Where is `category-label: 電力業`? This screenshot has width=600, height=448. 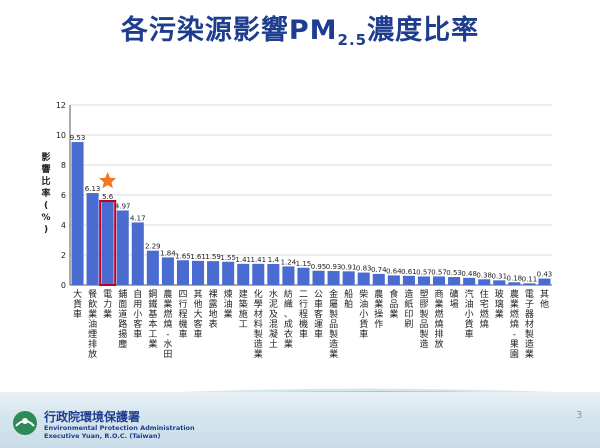 category-label: 電力業 is located at coordinates (107, 304).